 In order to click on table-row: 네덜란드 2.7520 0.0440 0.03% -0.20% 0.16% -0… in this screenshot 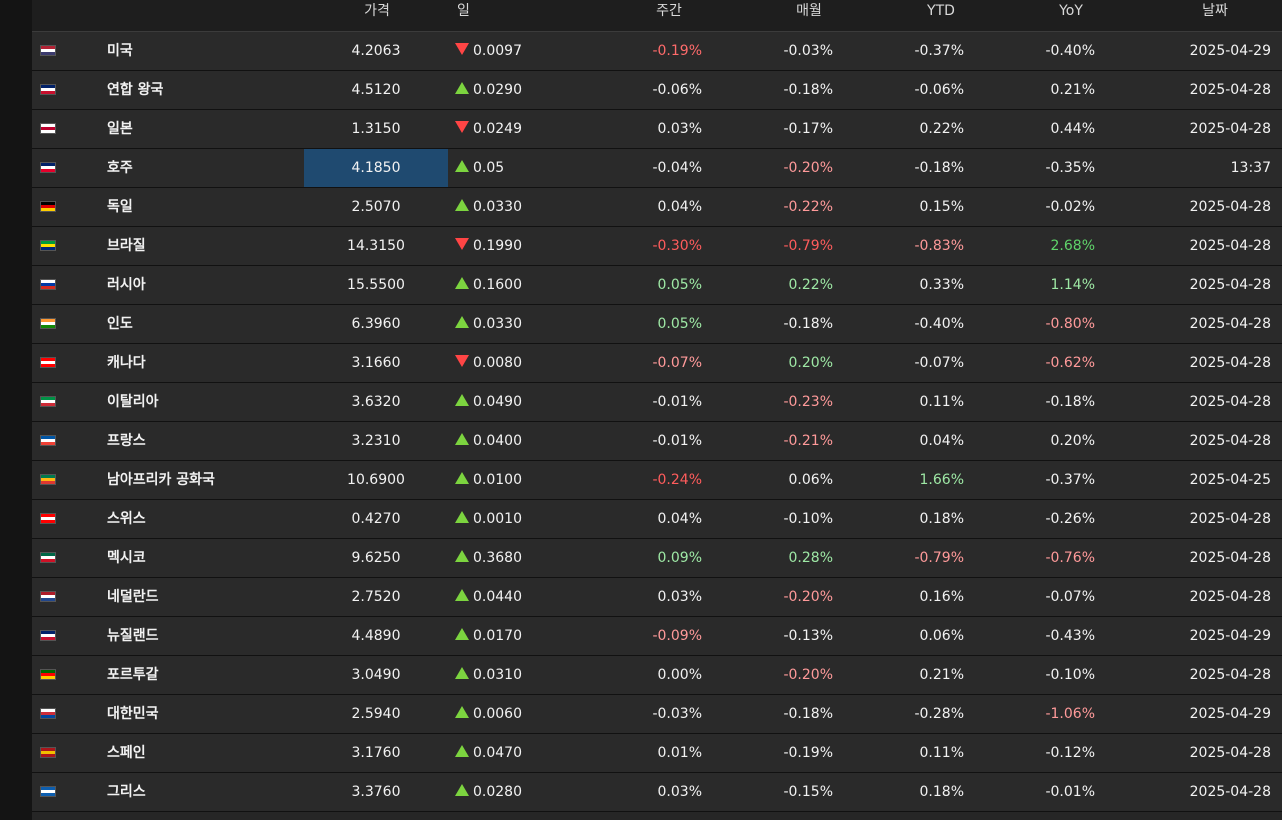, I will do `click(657, 597)`.